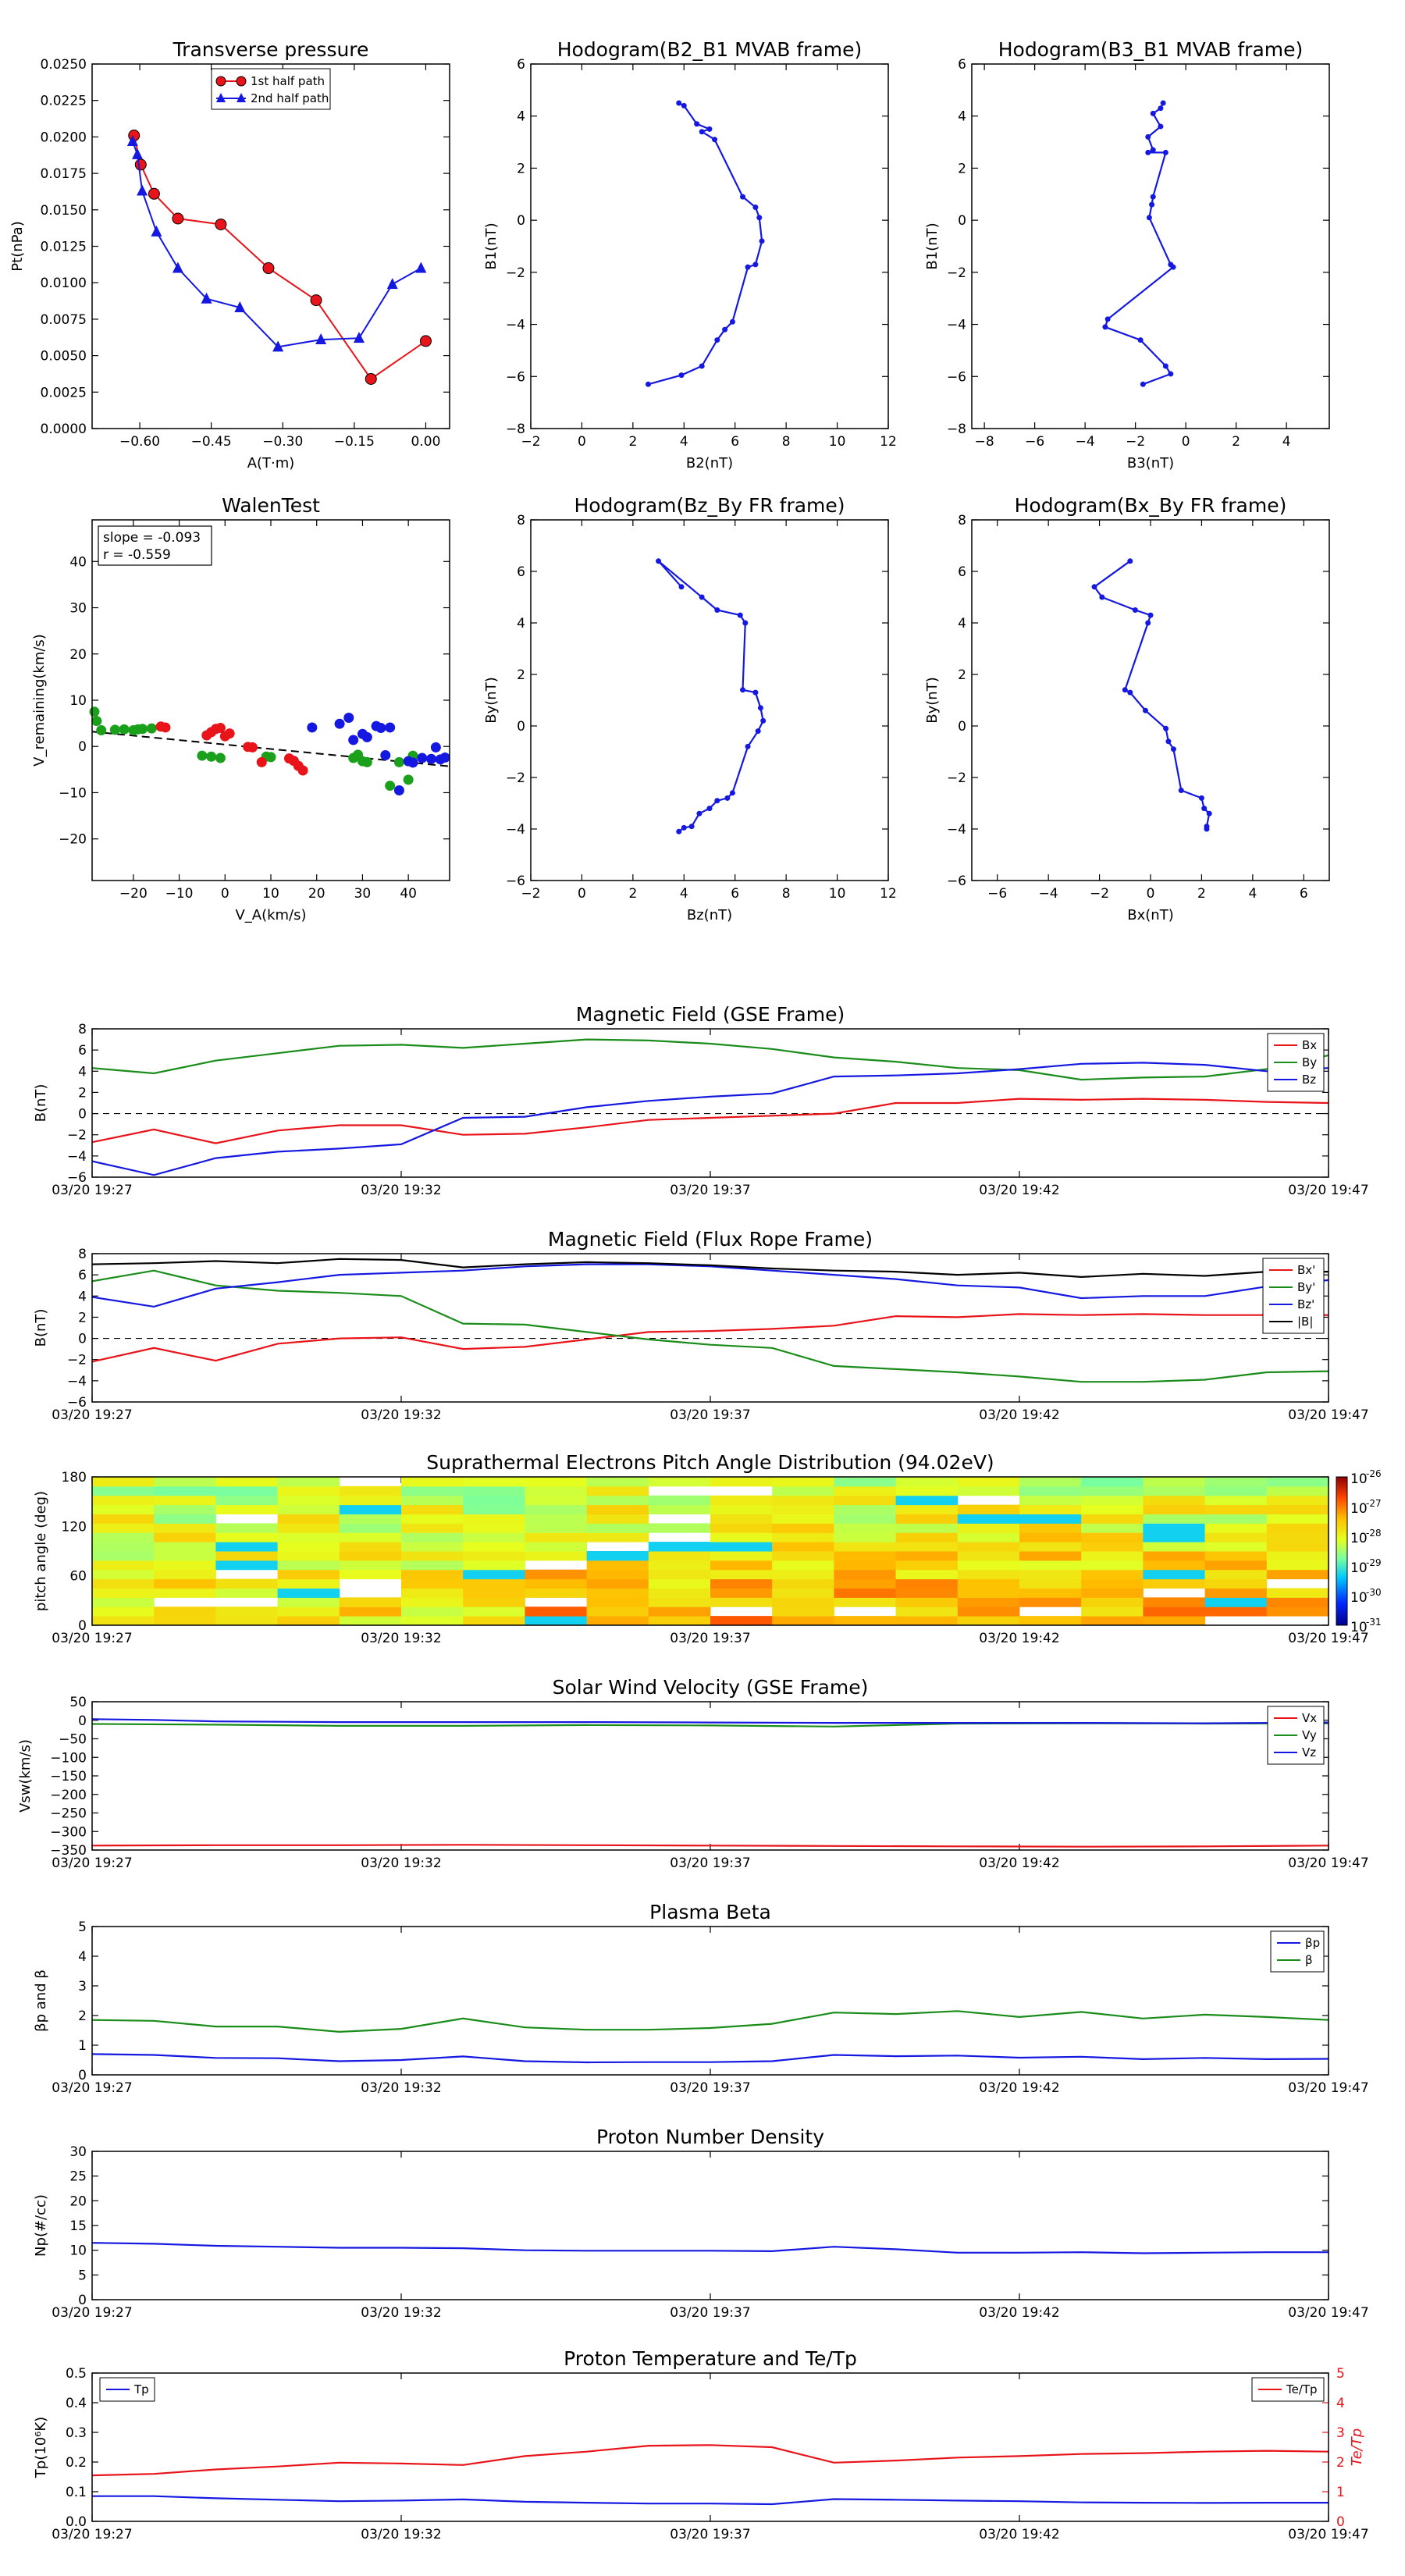  I want to click on legend-marker, so click(241, 97).